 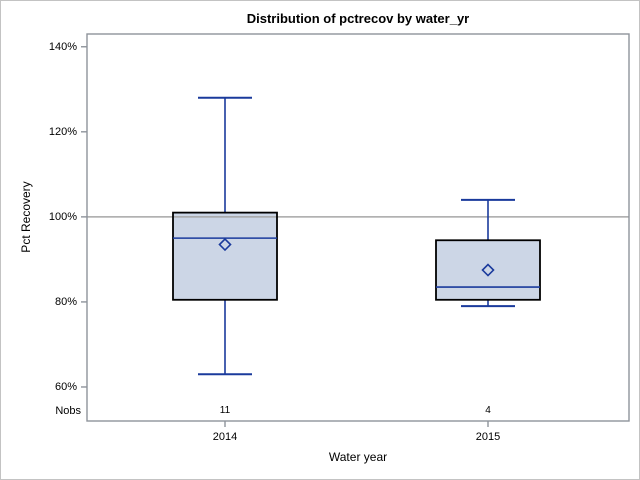 I want to click on y-tick-label: 100%, so click(x=62, y=216).